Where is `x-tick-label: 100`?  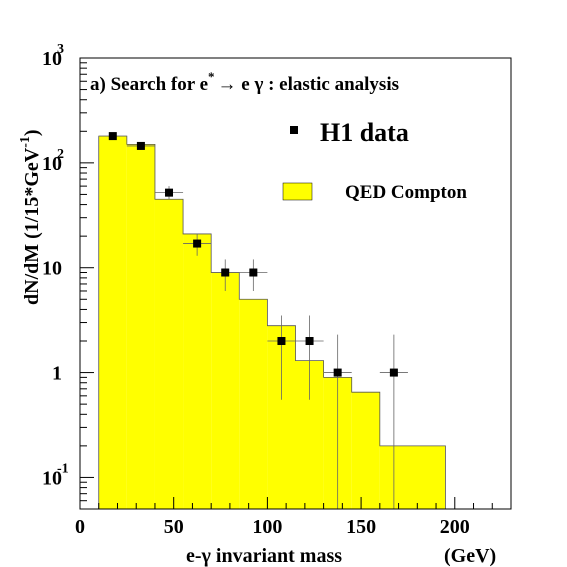 x-tick-label: 100 is located at coordinates (267, 527).